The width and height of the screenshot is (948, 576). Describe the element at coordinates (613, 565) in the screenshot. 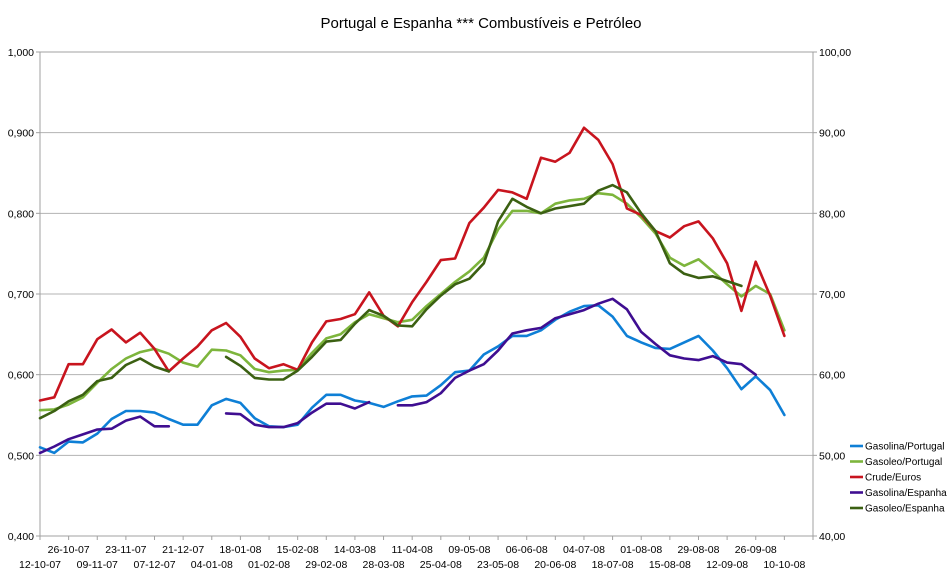

I see `x-tick-label: 18-07-08` at that location.